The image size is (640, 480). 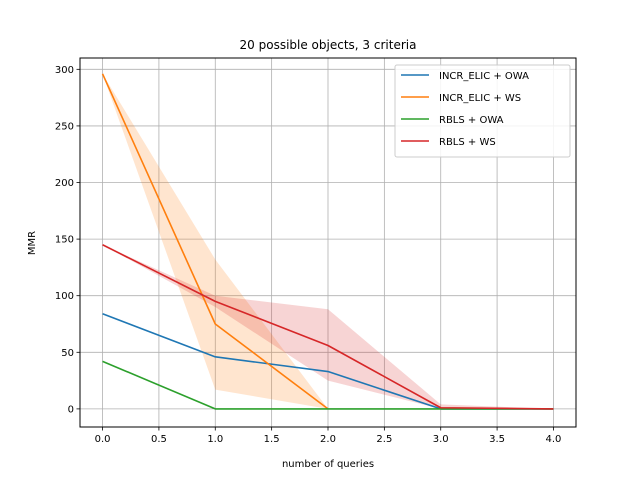 What do you see at coordinates (328, 45) in the screenshot?
I see `chart-title: 20 possible objects, 3 criteria` at bounding box center [328, 45].